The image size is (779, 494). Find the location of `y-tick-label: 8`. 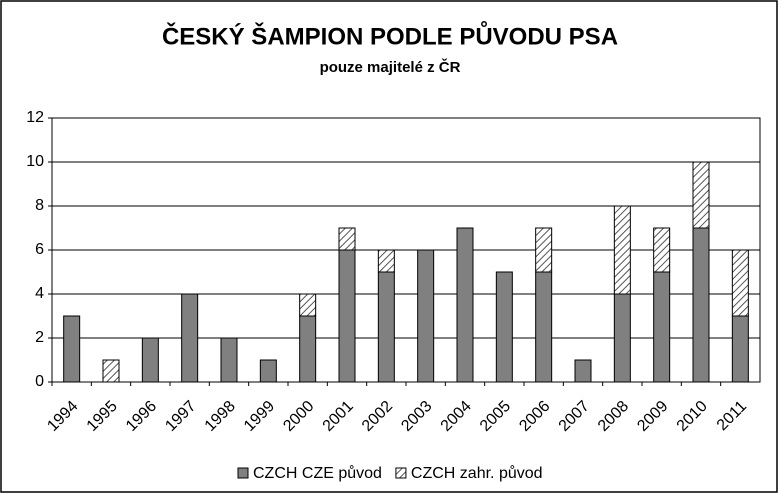

y-tick-label: 8 is located at coordinates (39, 205).